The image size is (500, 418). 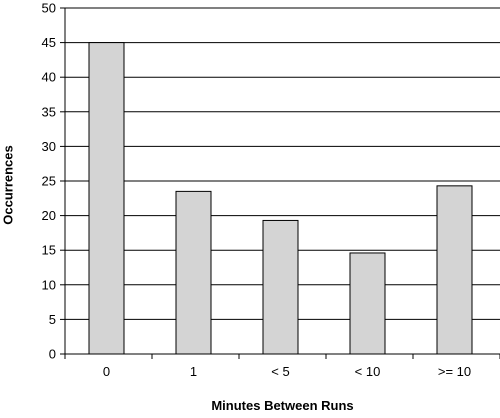 What do you see at coordinates (454, 371) in the screenshot?
I see `x-tick-label: >= 10` at bounding box center [454, 371].